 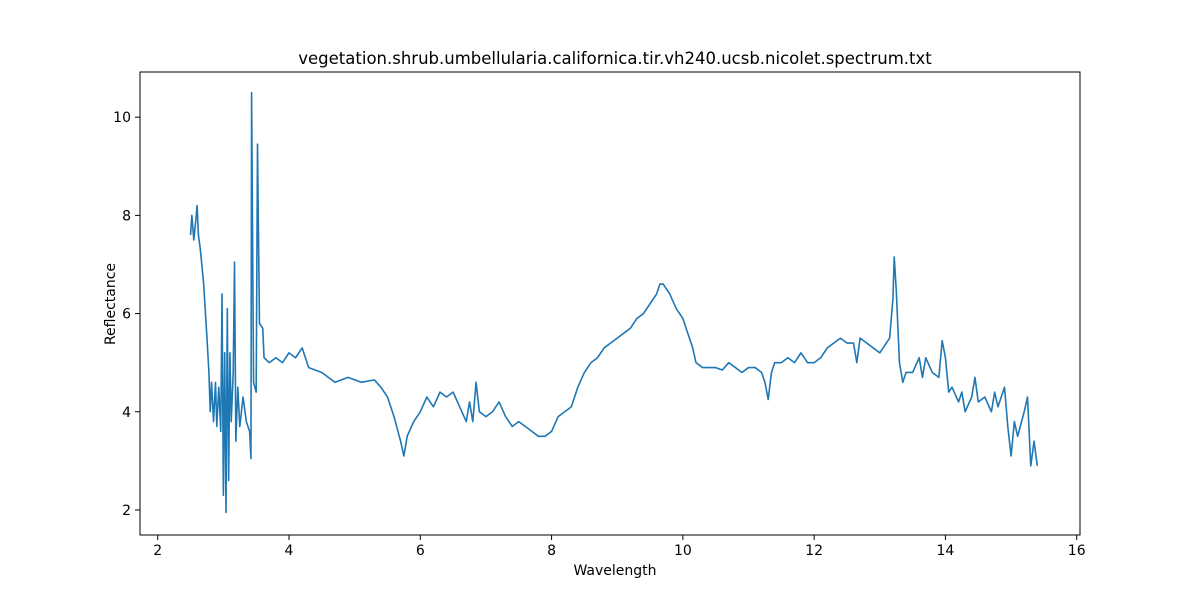 What do you see at coordinates (420, 551) in the screenshot?
I see `x-tick-label: 6` at bounding box center [420, 551].